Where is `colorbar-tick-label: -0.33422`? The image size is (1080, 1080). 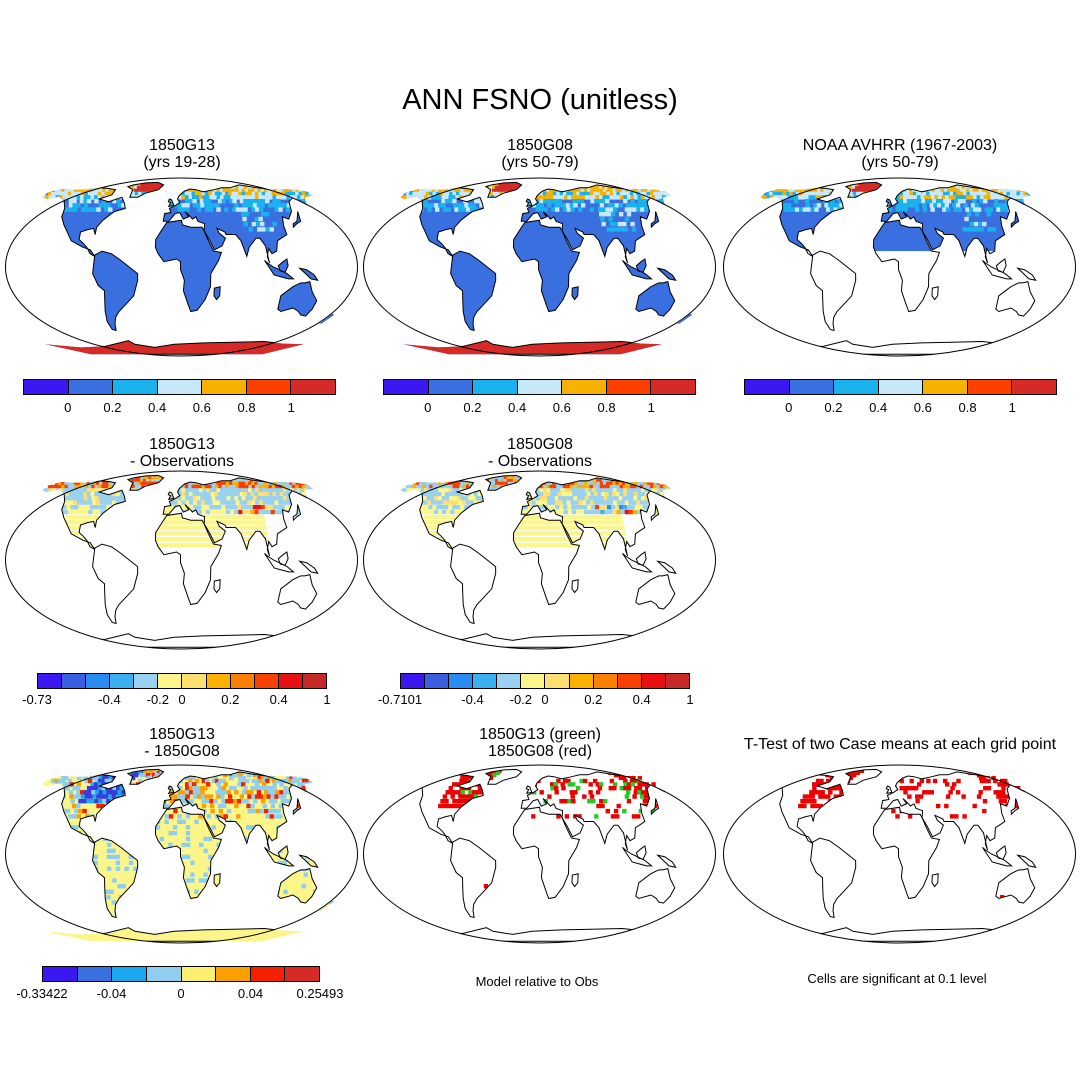 colorbar-tick-label: -0.33422 is located at coordinates (42, 993).